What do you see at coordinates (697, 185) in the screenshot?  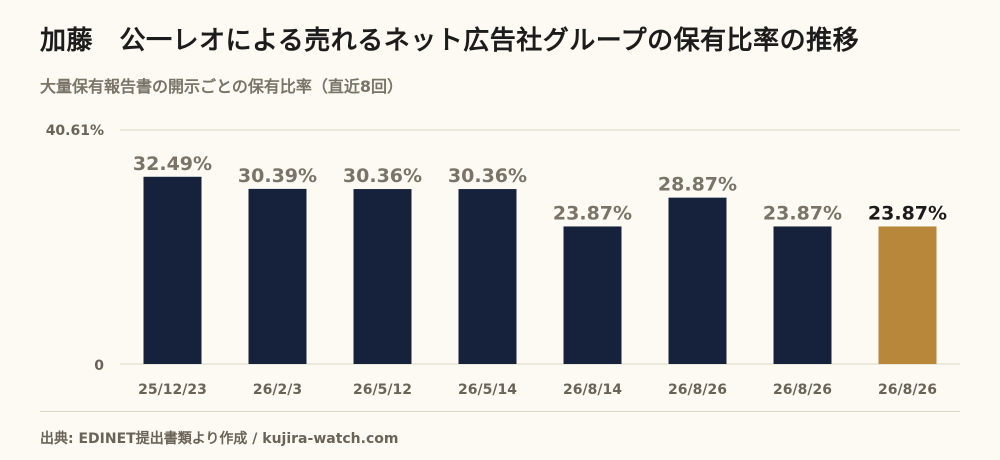 I see `bar-value-label: 28.87%` at bounding box center [697, 185].